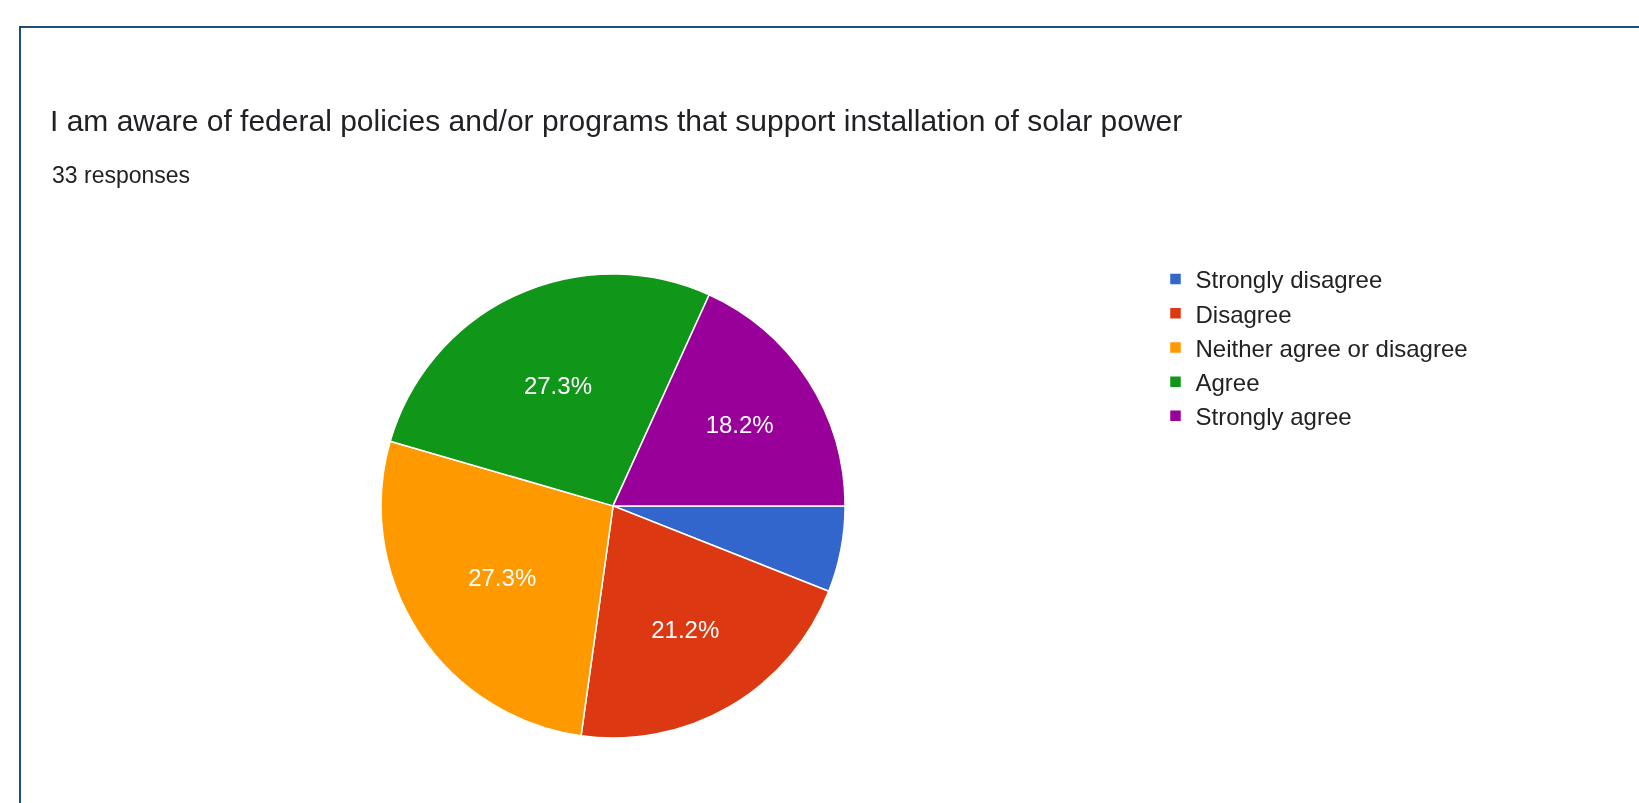 This screenshot has width=1639, height=803. Describe the element at coordinates (1243, 314) in the screenshot. I see `legend-label: Disagree` at that location.